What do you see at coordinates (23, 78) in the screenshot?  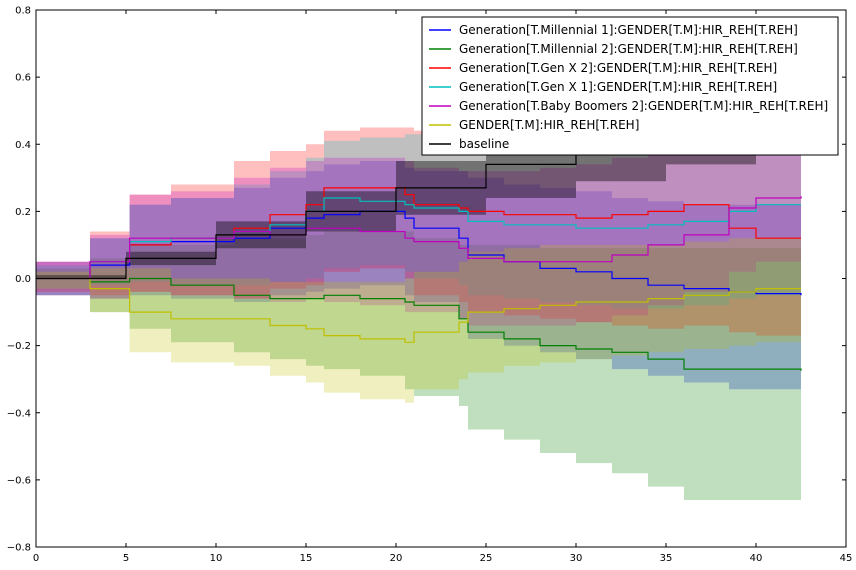 I see `y-tick-label: 0.6` at bounding box center [23, 78].